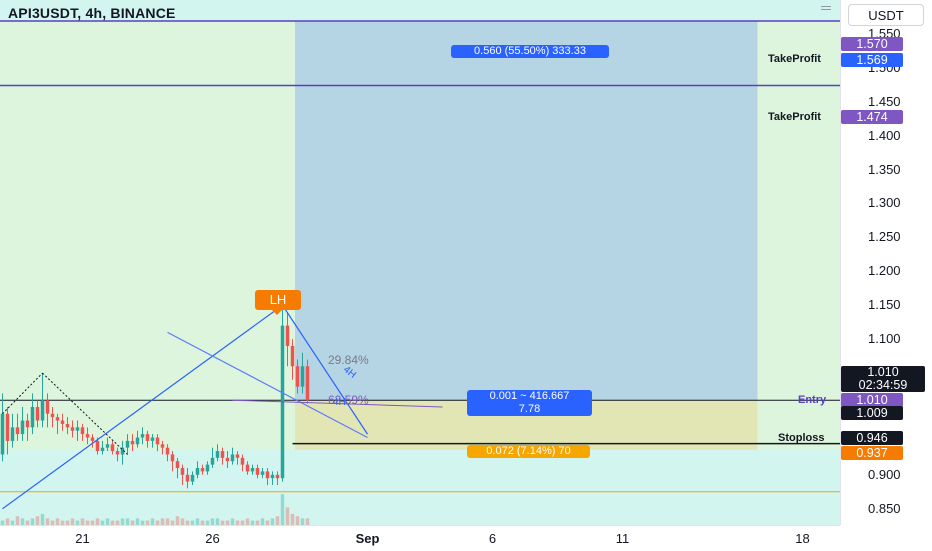 This screenshot has height=551, width=932. What do you see at coordinates (802, 538) in the screenshot?
I see `time-tick-label: 18` at bounding box center [802, 538].